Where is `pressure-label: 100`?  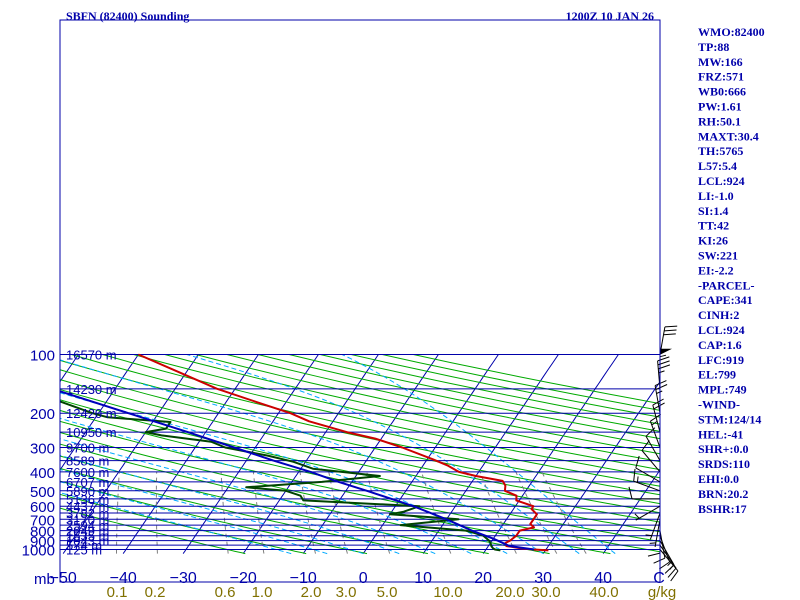 pressure-label: 100 is located at coordinates (42, 356).